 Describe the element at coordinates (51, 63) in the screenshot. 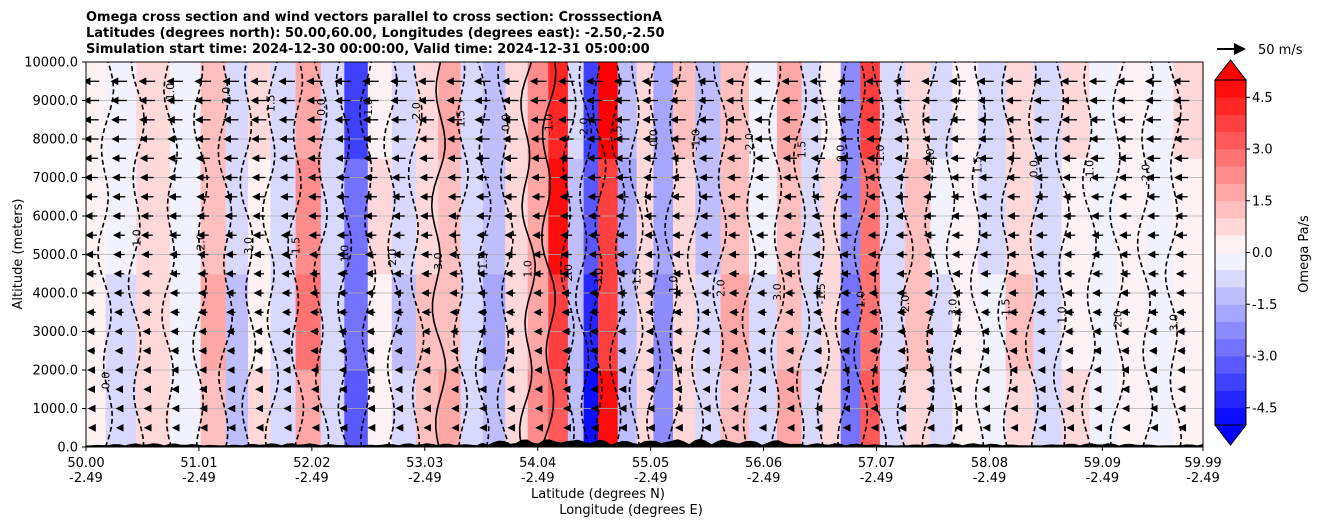

I see `y-tick-label: 10000.0` at that location.